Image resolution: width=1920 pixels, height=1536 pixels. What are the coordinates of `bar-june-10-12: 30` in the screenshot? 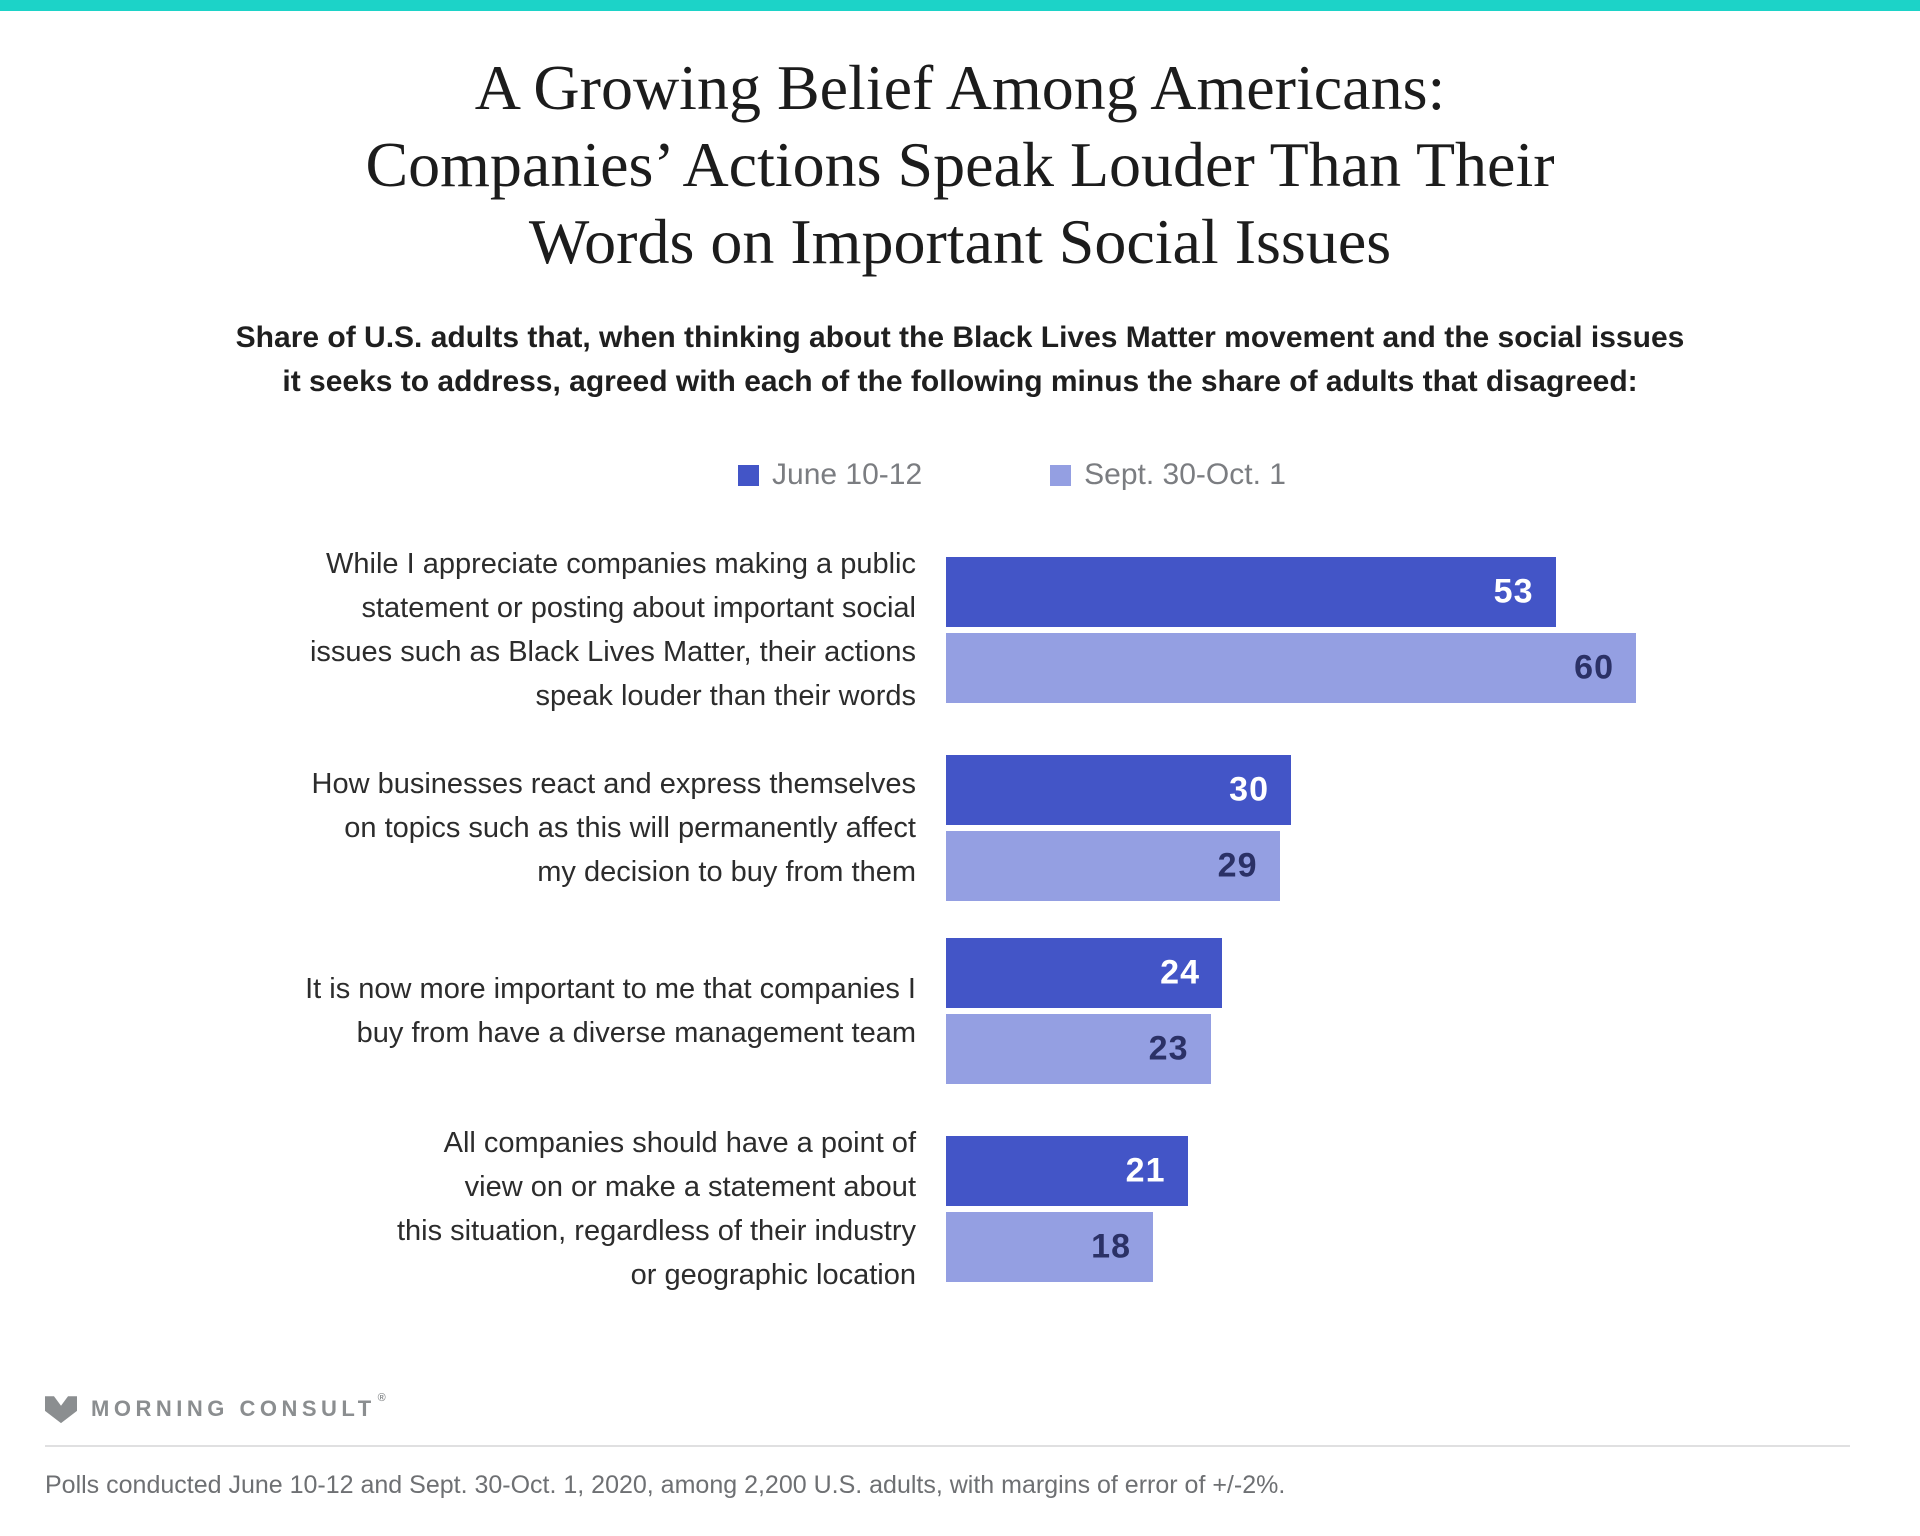 It's located at (1118, 790).